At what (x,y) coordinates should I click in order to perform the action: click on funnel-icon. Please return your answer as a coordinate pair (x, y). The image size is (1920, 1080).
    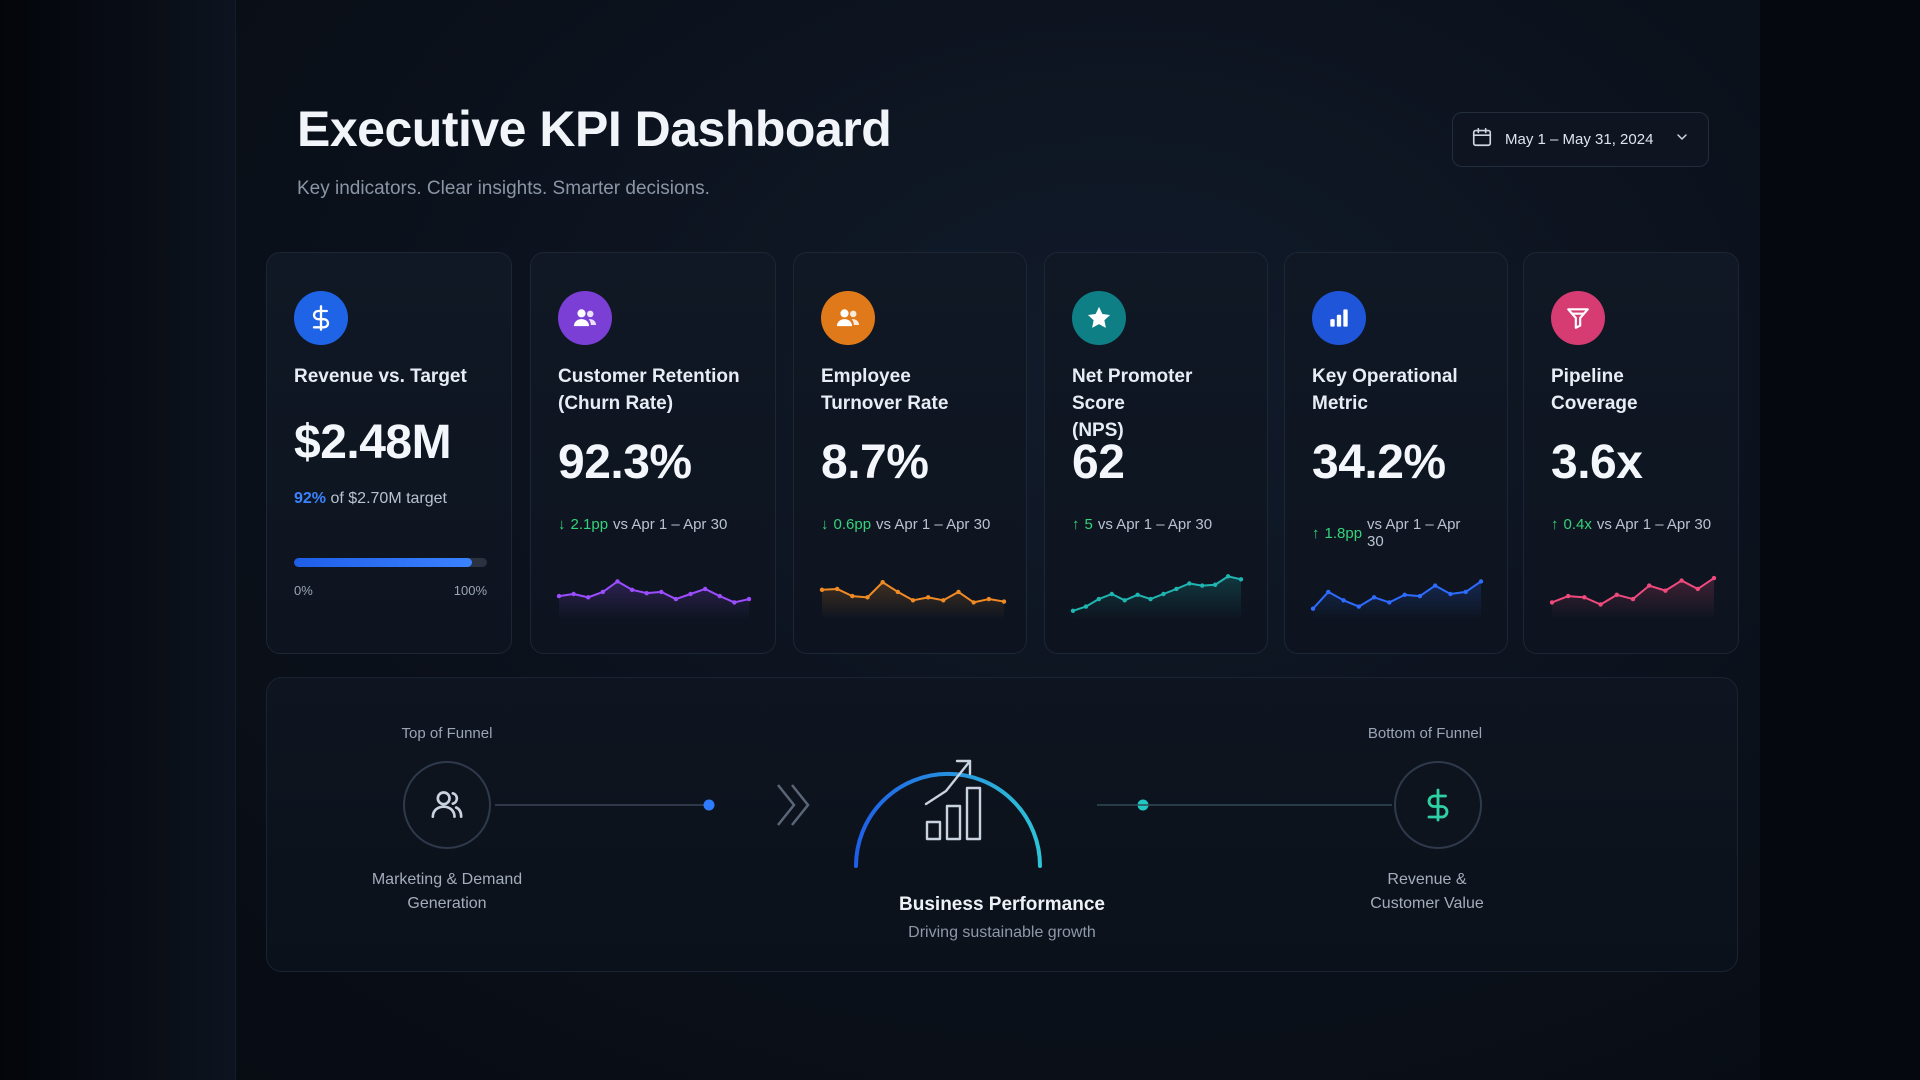
    Looking at the image, I should click on (1578, 318).